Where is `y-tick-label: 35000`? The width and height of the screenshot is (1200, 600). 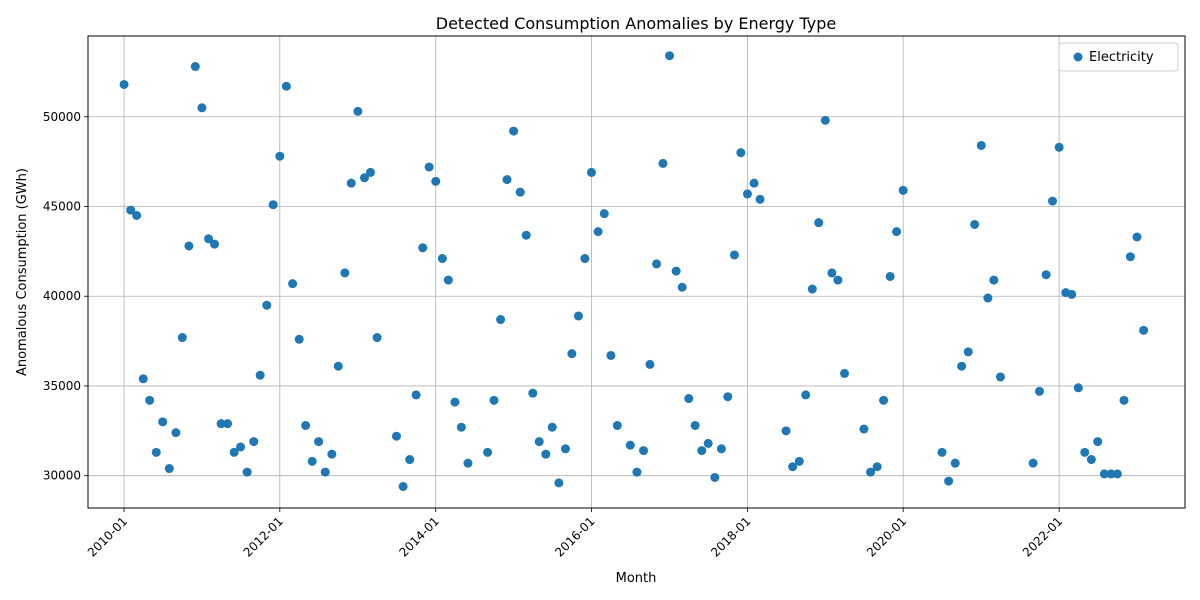 y-tick-label: 35000 is located at coordinates (62, 386).